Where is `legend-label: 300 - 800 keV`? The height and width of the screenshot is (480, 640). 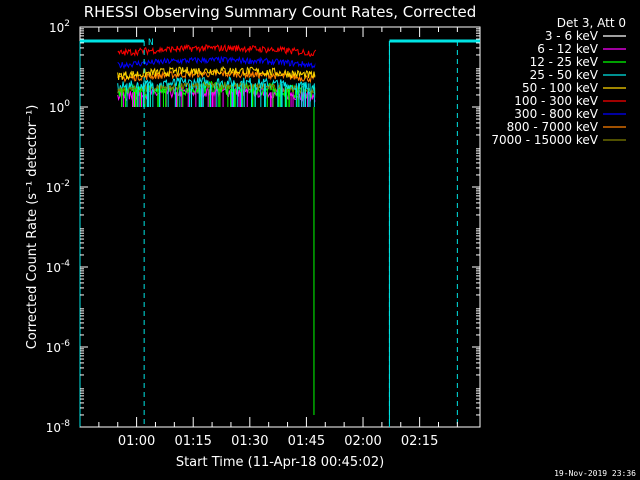 legend-label: 300 - 800 keV is located at coordinates (556, 114).